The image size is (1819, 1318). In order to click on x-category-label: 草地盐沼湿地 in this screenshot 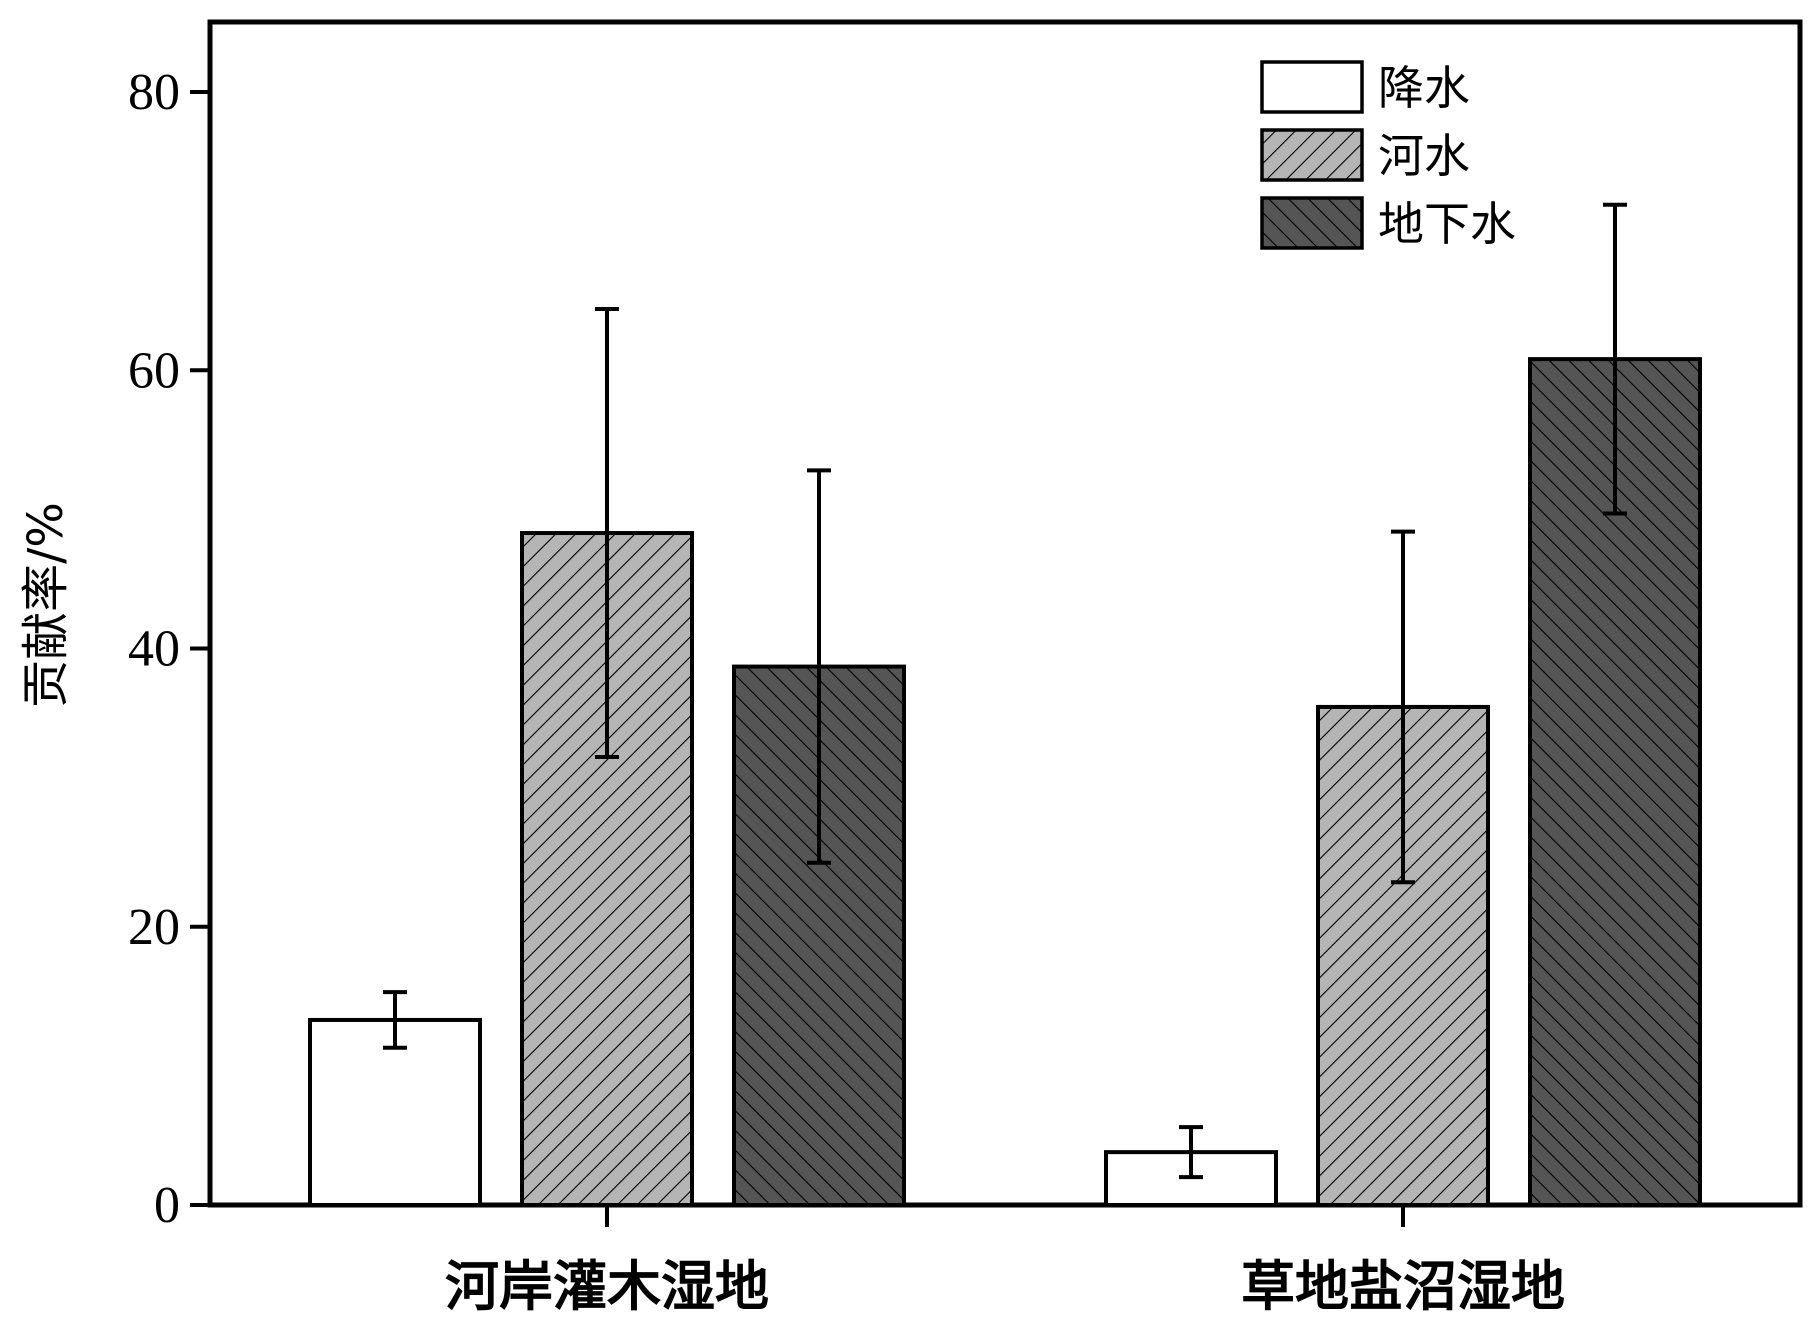, I will do `click(1403, 1286)`.